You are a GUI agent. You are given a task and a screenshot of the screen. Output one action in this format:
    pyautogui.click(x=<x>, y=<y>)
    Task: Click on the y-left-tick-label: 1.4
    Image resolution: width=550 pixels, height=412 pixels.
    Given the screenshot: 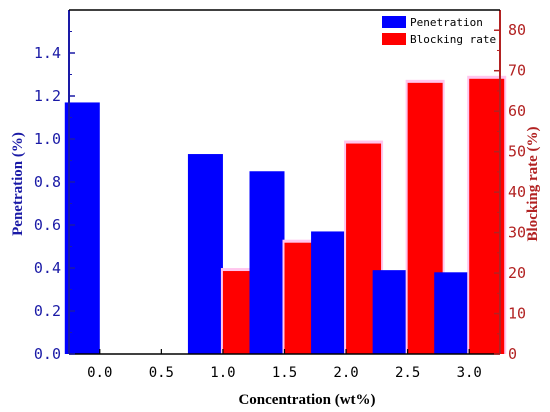 What is the action you would take?
    pyautogui.click(x=47, y=53)
    